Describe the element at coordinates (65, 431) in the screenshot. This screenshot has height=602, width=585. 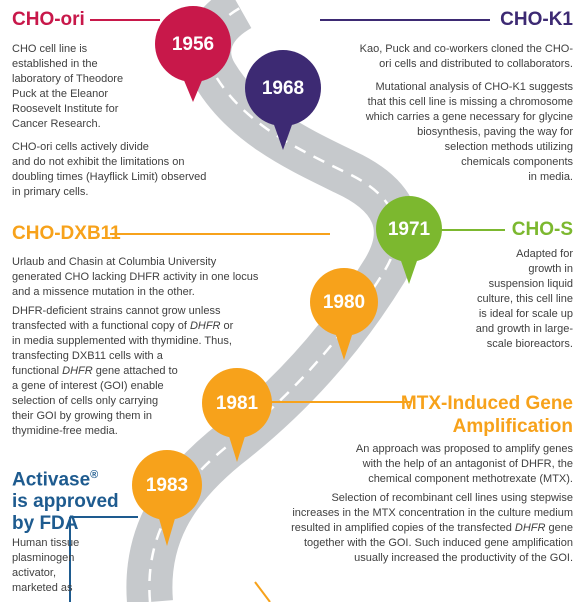
I see `text-line: thymidine-free media.` at that location.